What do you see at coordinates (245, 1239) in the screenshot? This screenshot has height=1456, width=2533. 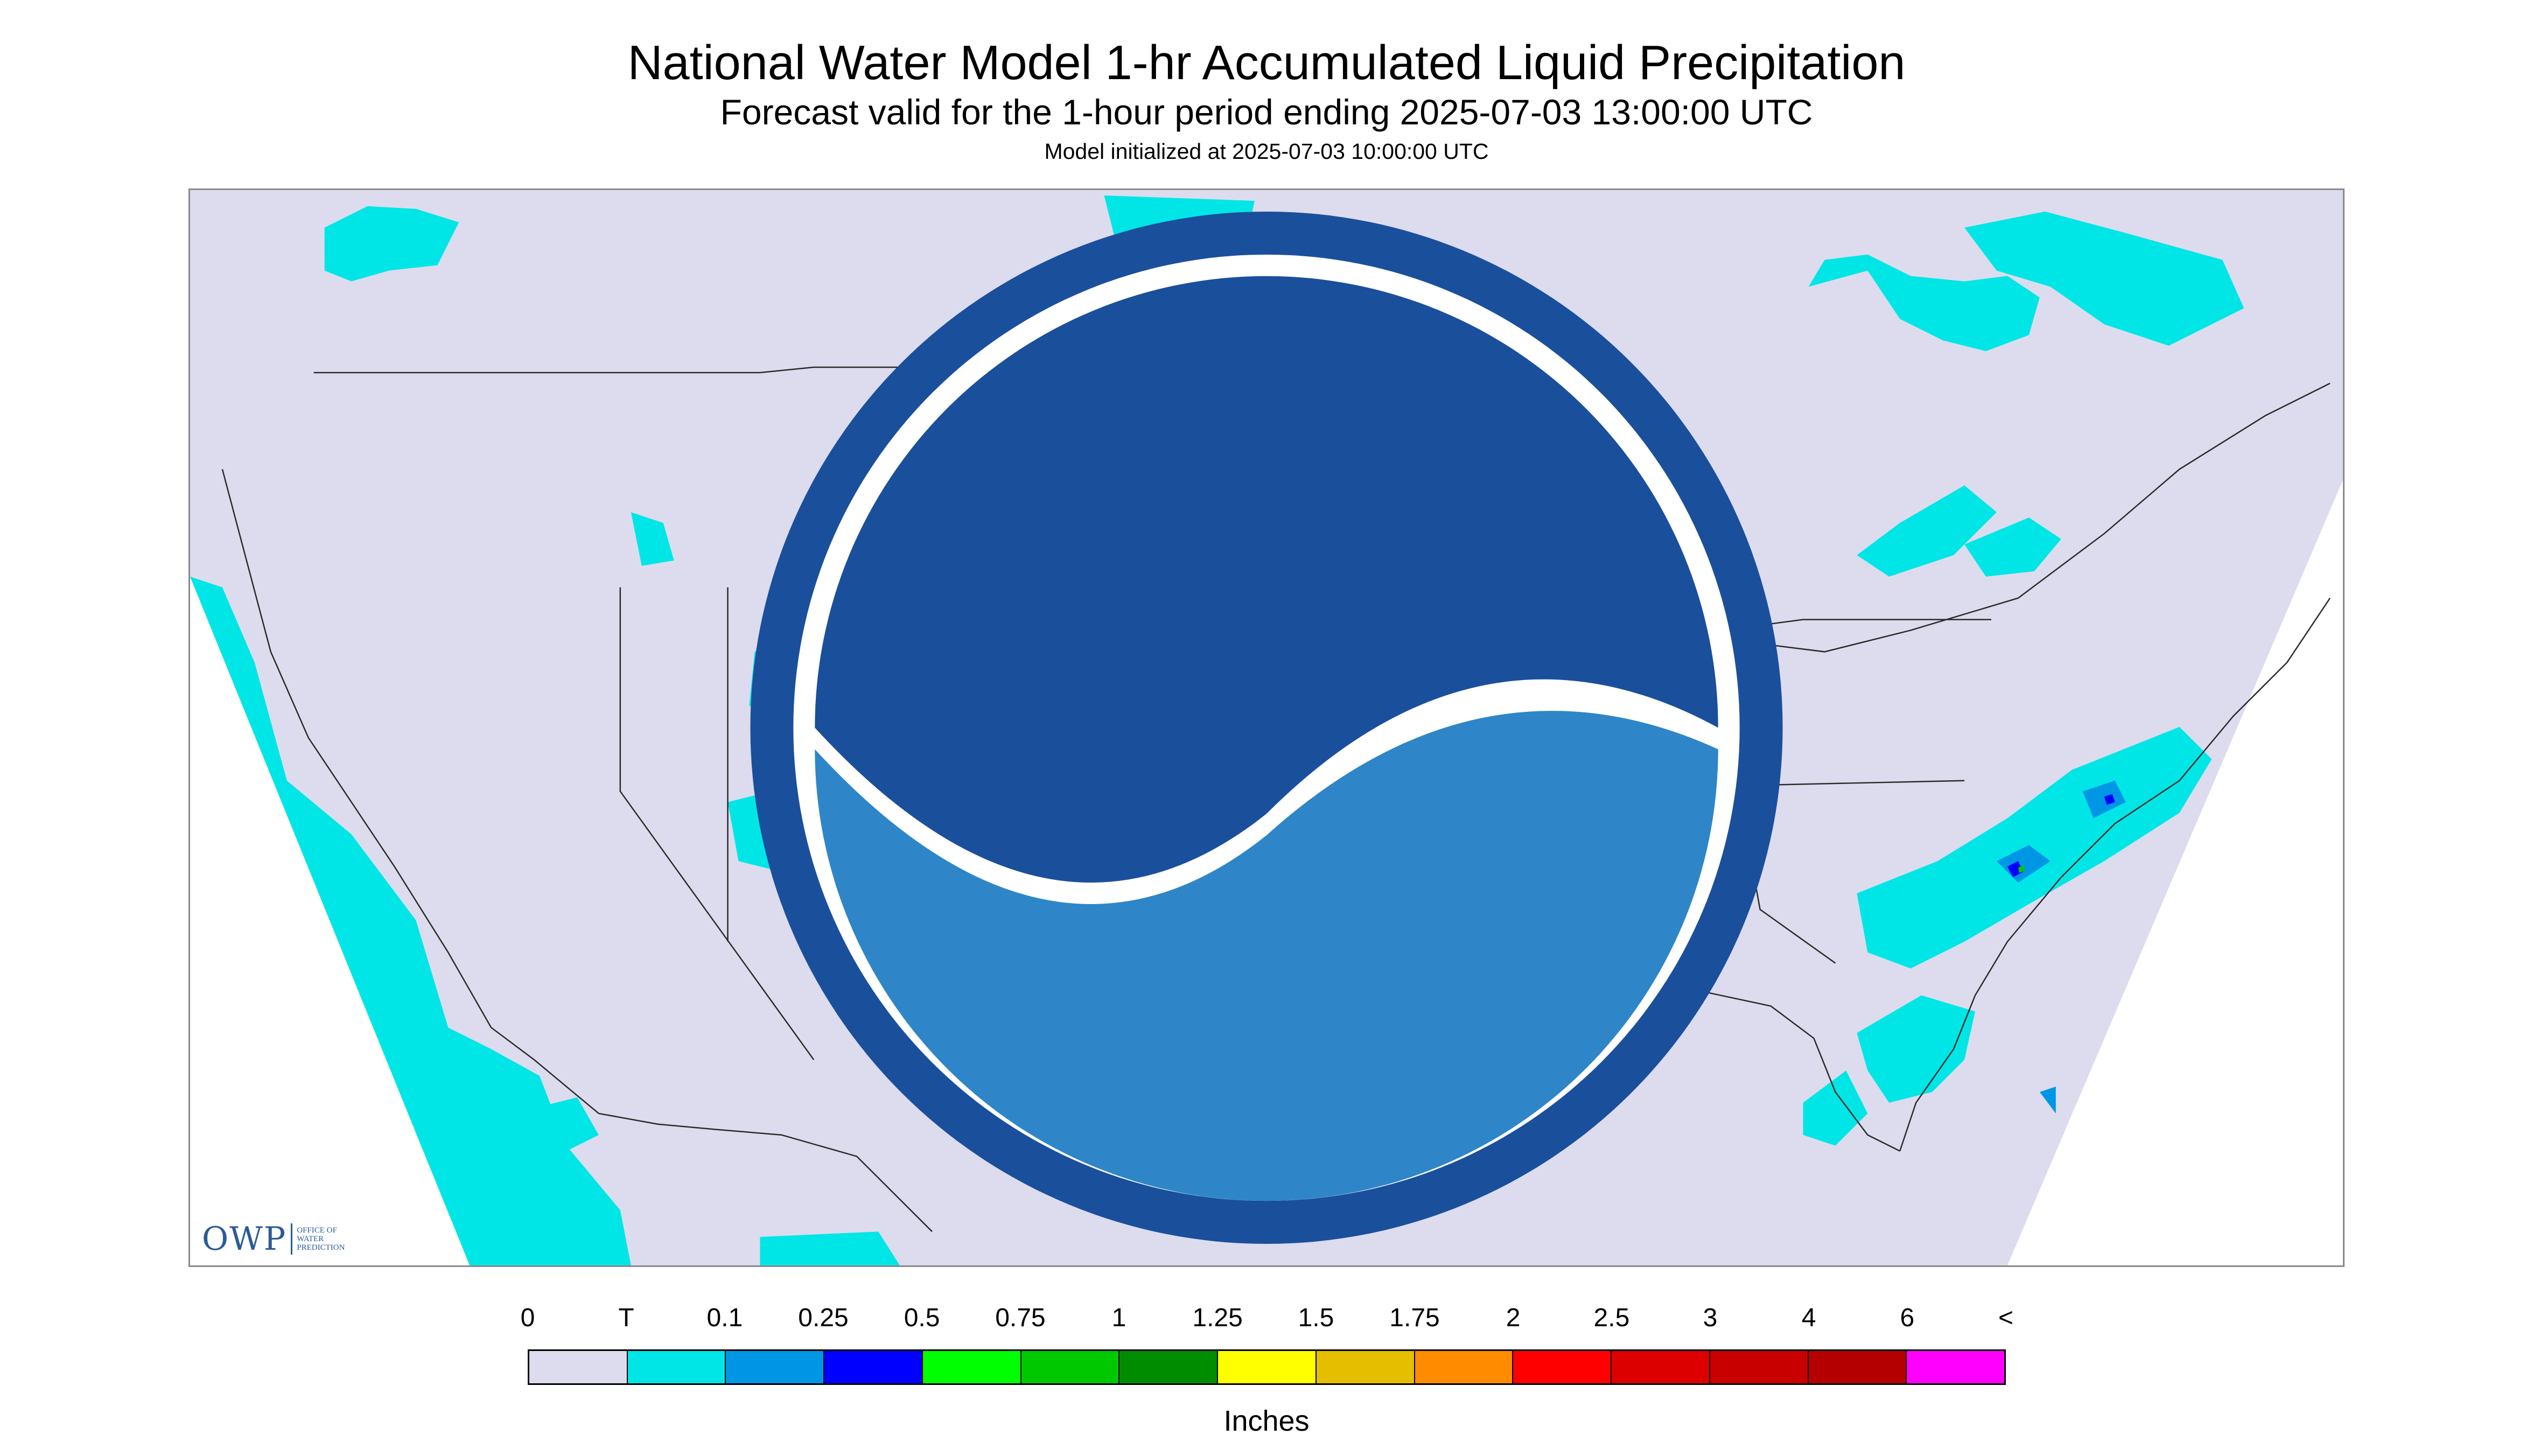 I see `owp-logo-text: OWP` at bounding box center [245, 1239].